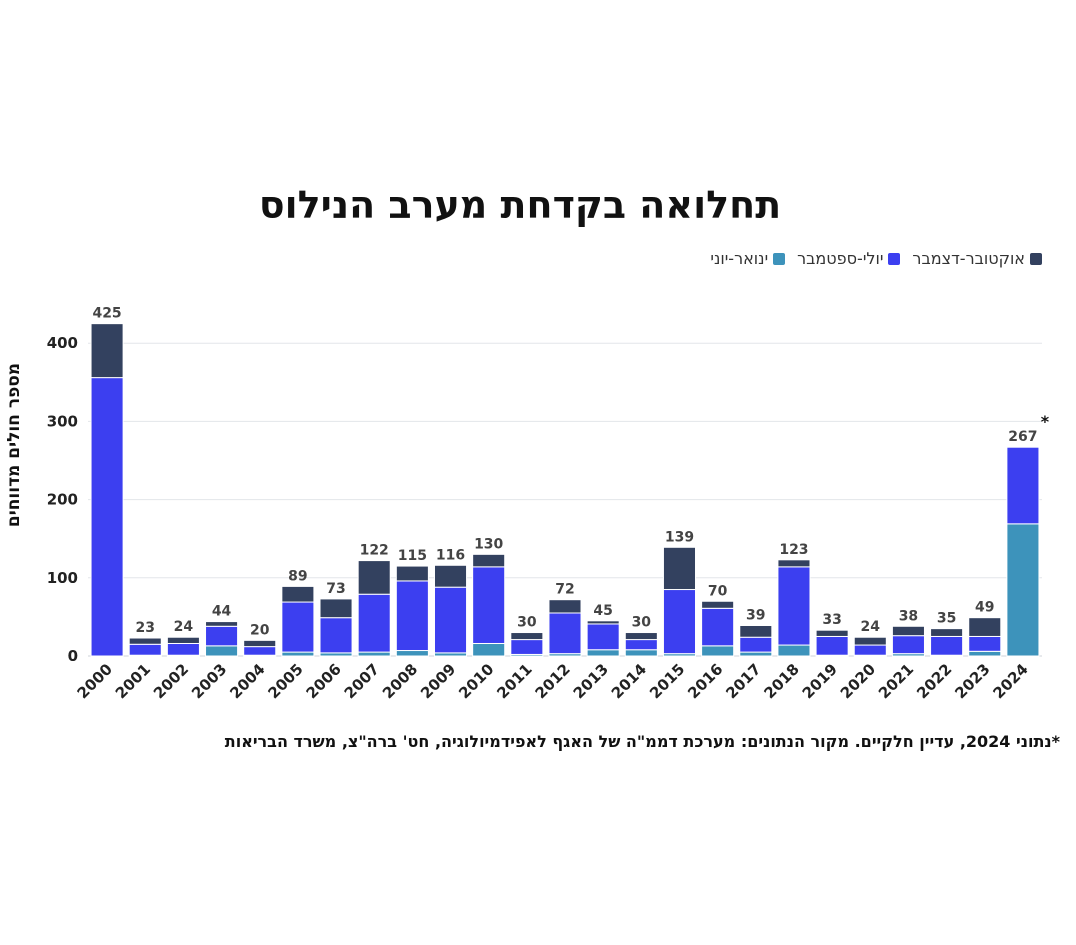  Describe the element at coordinates (450, 620) in the screenshot. I see `bar-segment-2009-s1` at that location.